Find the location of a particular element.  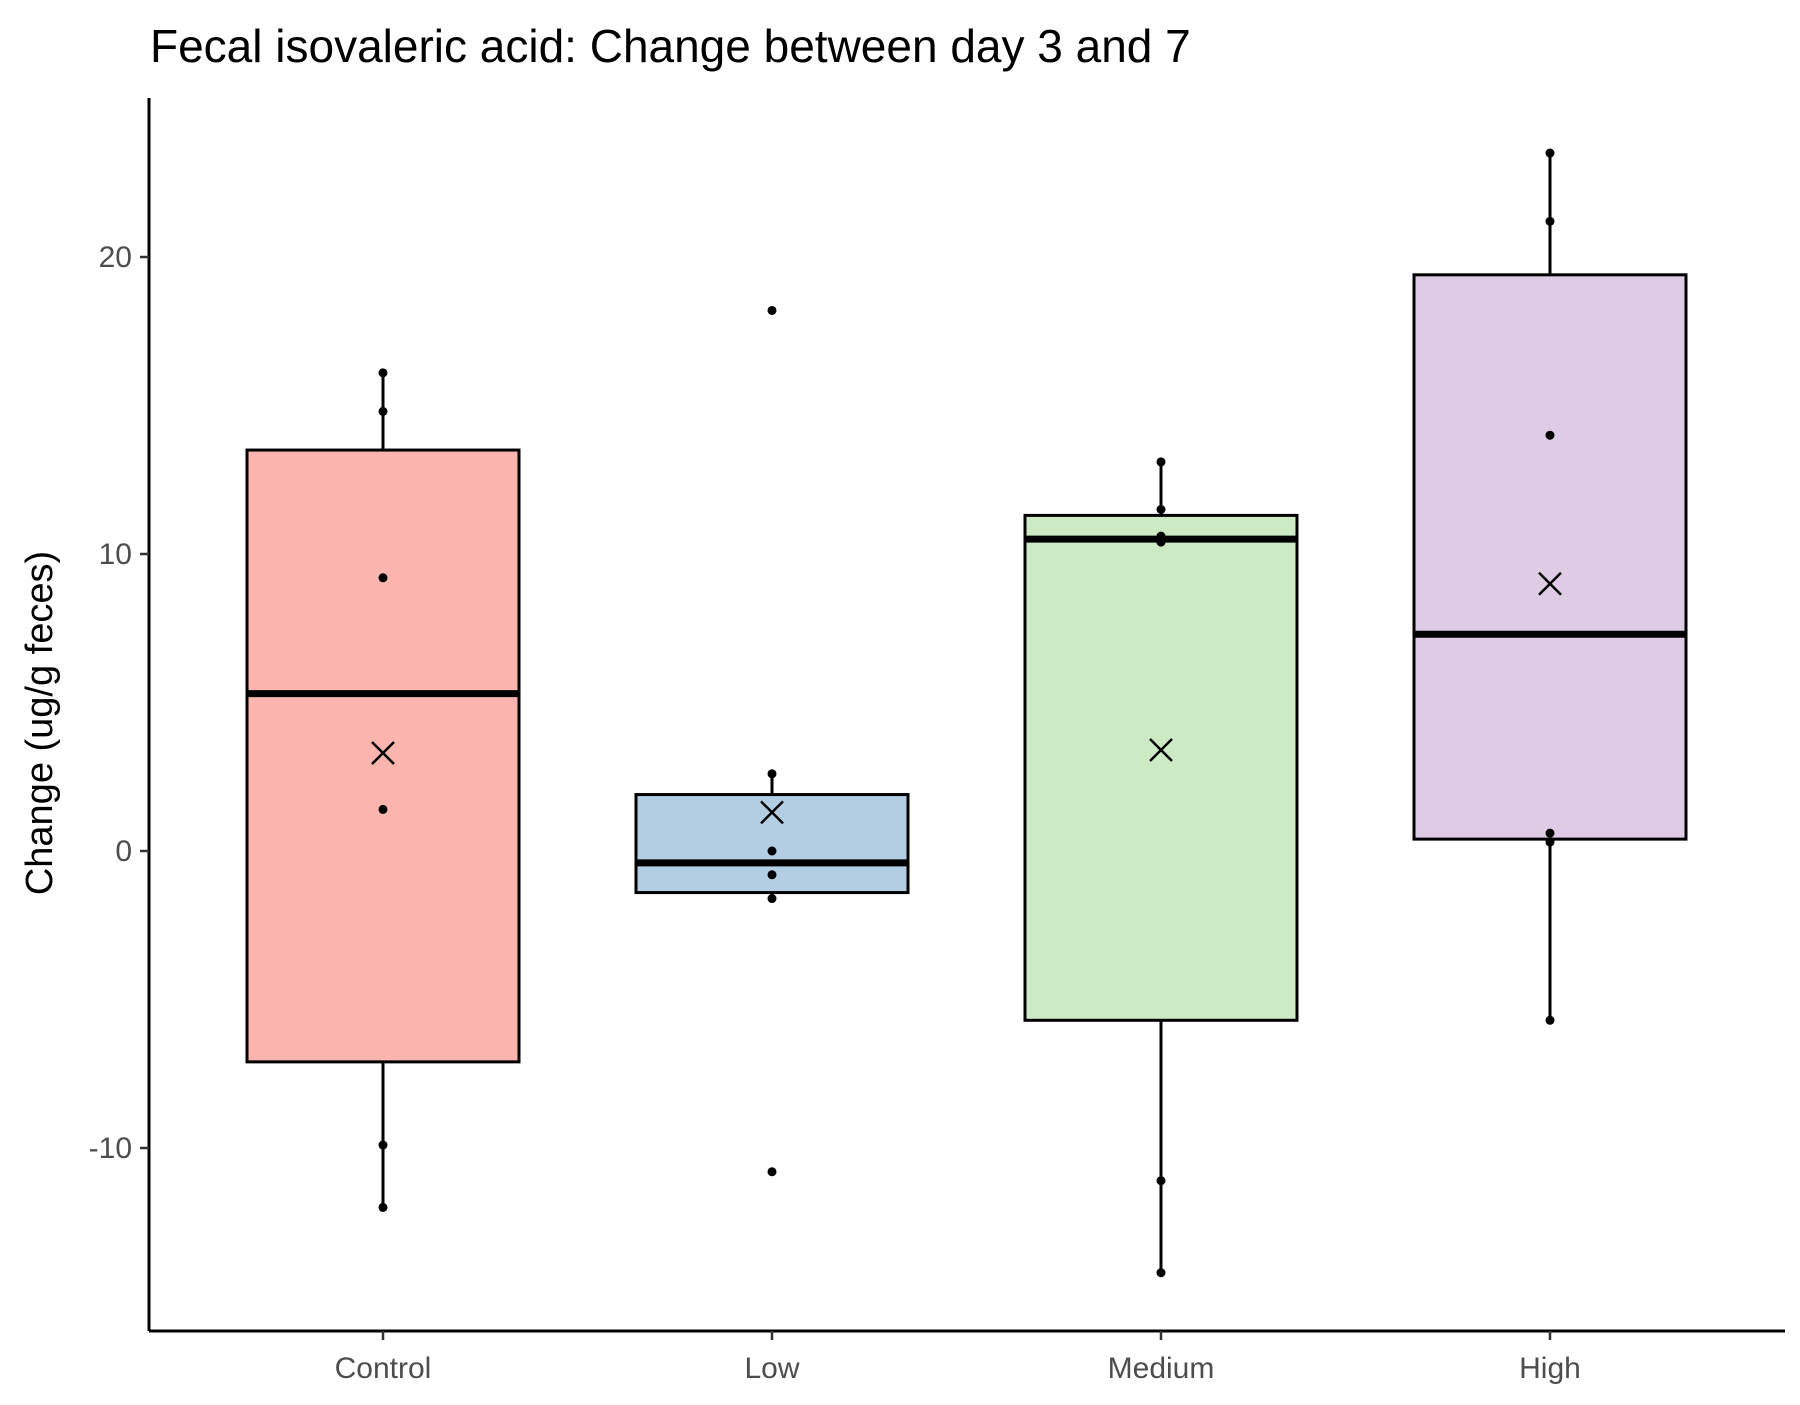

y-tick-label: -10 is located at coordinates (110, 1148).